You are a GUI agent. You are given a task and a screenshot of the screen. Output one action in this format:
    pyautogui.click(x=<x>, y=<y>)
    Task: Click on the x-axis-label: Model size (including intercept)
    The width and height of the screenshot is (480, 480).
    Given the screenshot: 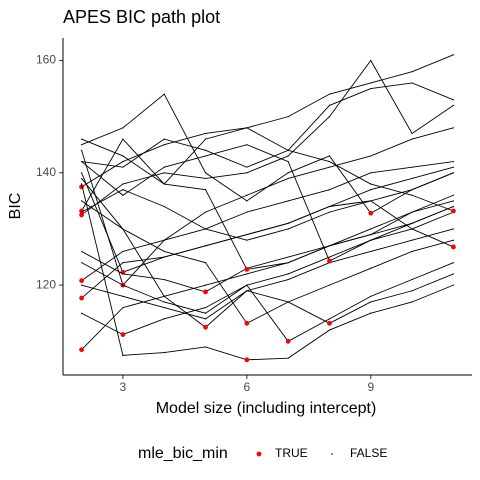 What is the action you would take?
    pyautogui.click(x=266, y=408)
    